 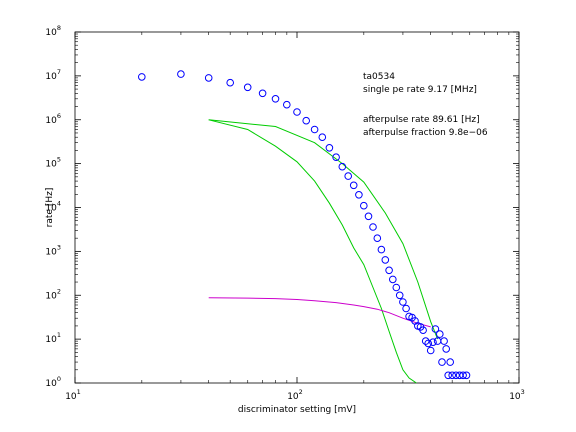 What do you see at coordinates (523, 392) in the screenshot?
I see `x-tick-exponent: 3` at bounding box center [523, 392].